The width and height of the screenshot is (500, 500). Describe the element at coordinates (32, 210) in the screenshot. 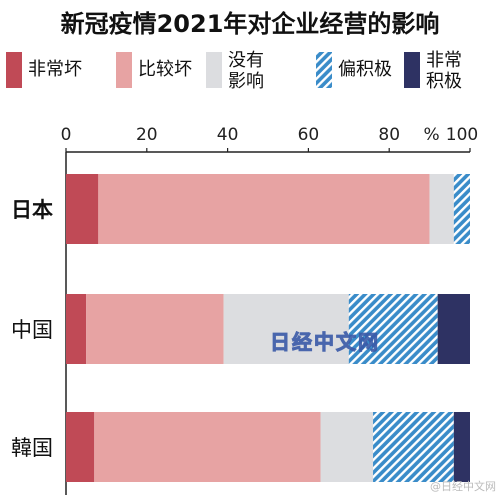

I see `category-label: 日本` at that location.